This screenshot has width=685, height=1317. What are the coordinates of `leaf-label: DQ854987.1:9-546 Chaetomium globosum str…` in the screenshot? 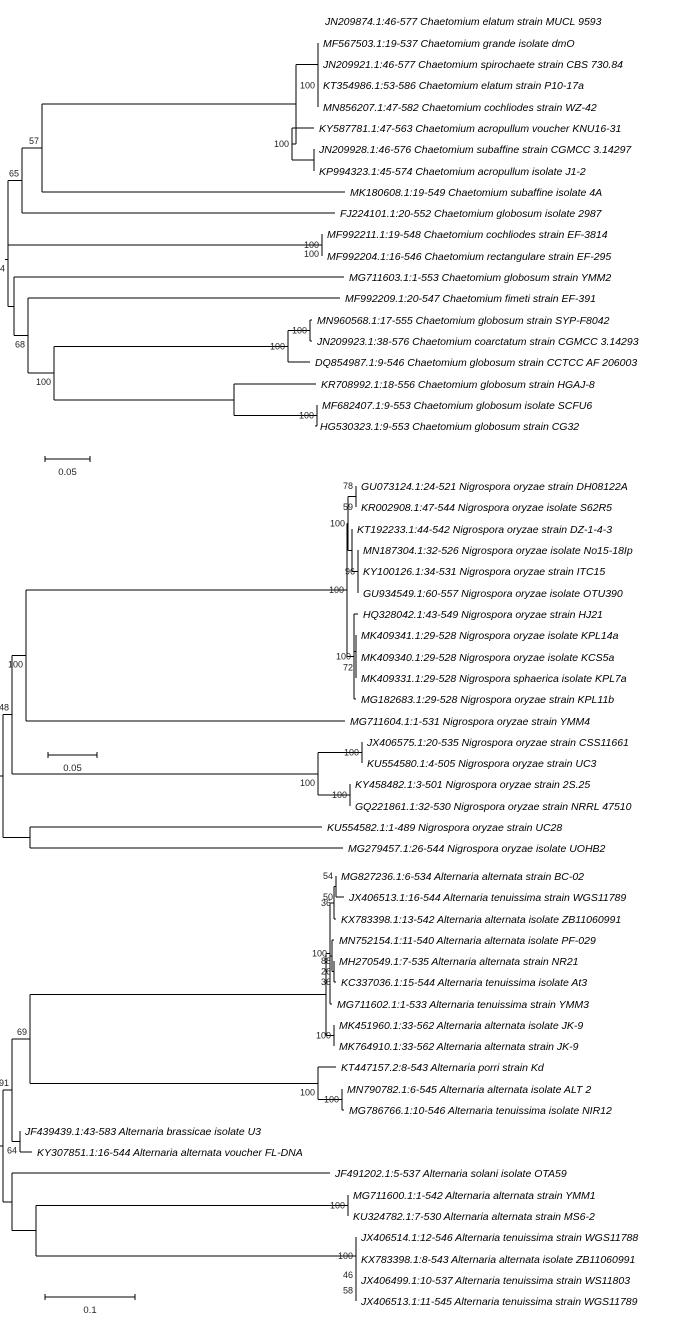 It's located at (476, 363).